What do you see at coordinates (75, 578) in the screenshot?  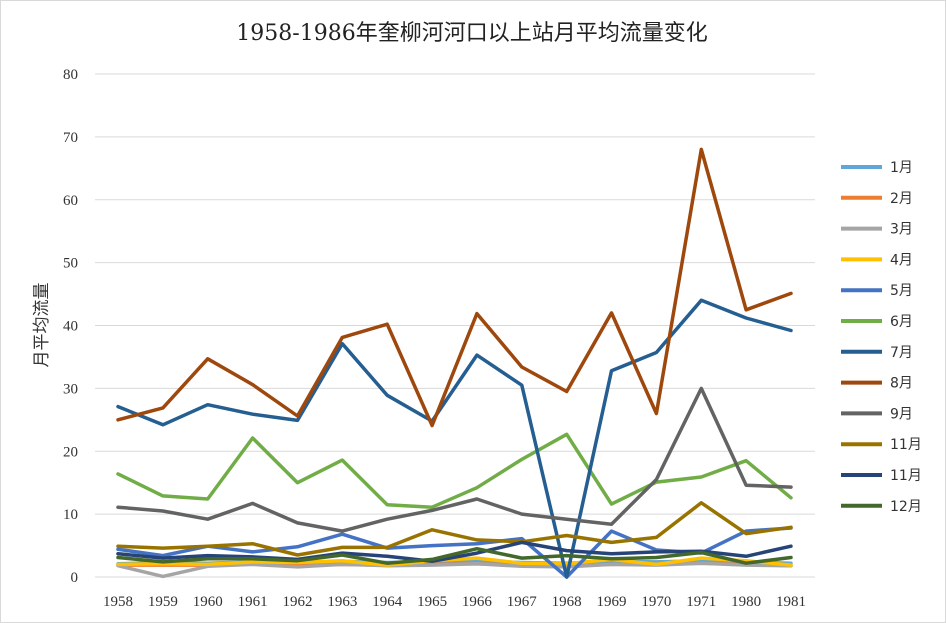 I see `y-tick-label: 0` at bounding box center [75, 578].